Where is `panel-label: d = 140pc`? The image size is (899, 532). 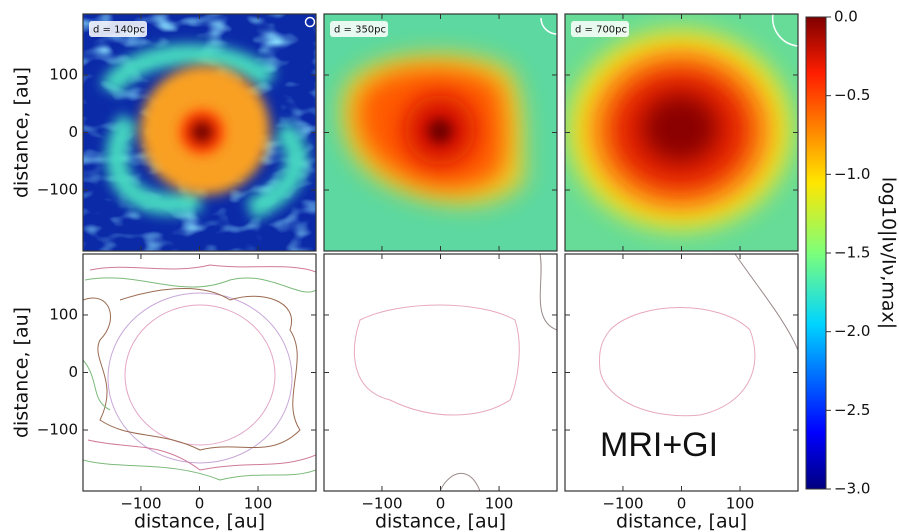 panel-label: d = 140pc is located at coordinates (119, 30).